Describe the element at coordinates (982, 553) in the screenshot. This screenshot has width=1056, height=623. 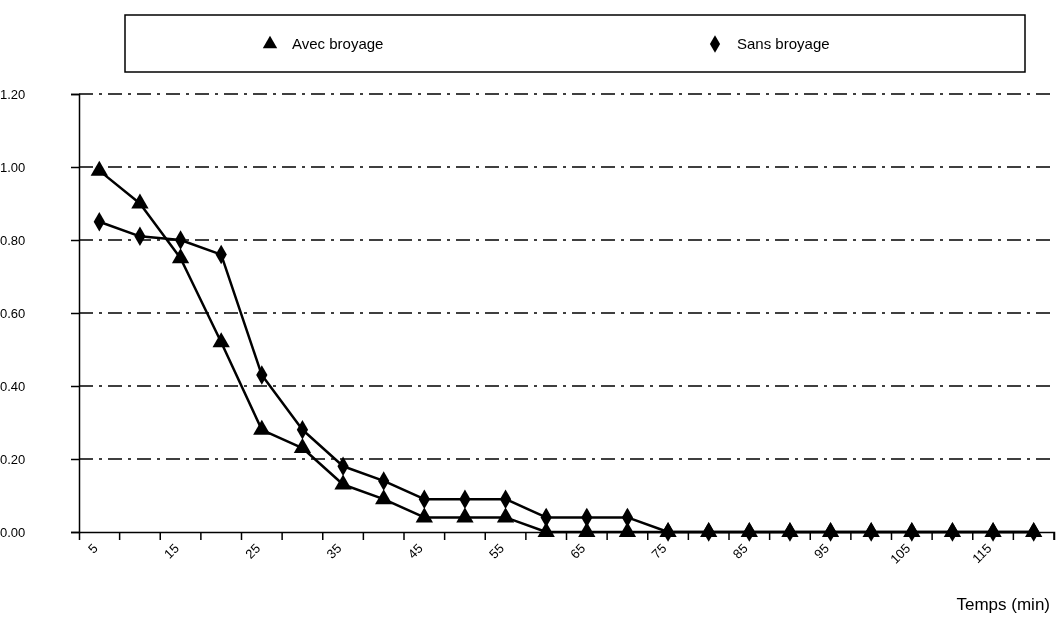
I see `x-tick-label: 115` at that location.